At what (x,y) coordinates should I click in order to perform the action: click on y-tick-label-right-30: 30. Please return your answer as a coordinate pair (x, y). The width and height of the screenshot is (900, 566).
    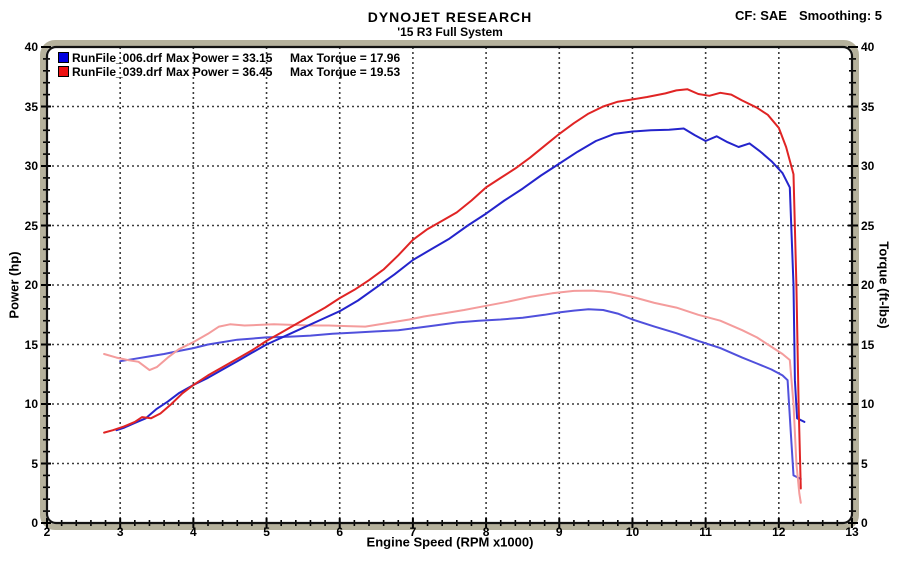
    Looking at the image, I should click on (868, 166).